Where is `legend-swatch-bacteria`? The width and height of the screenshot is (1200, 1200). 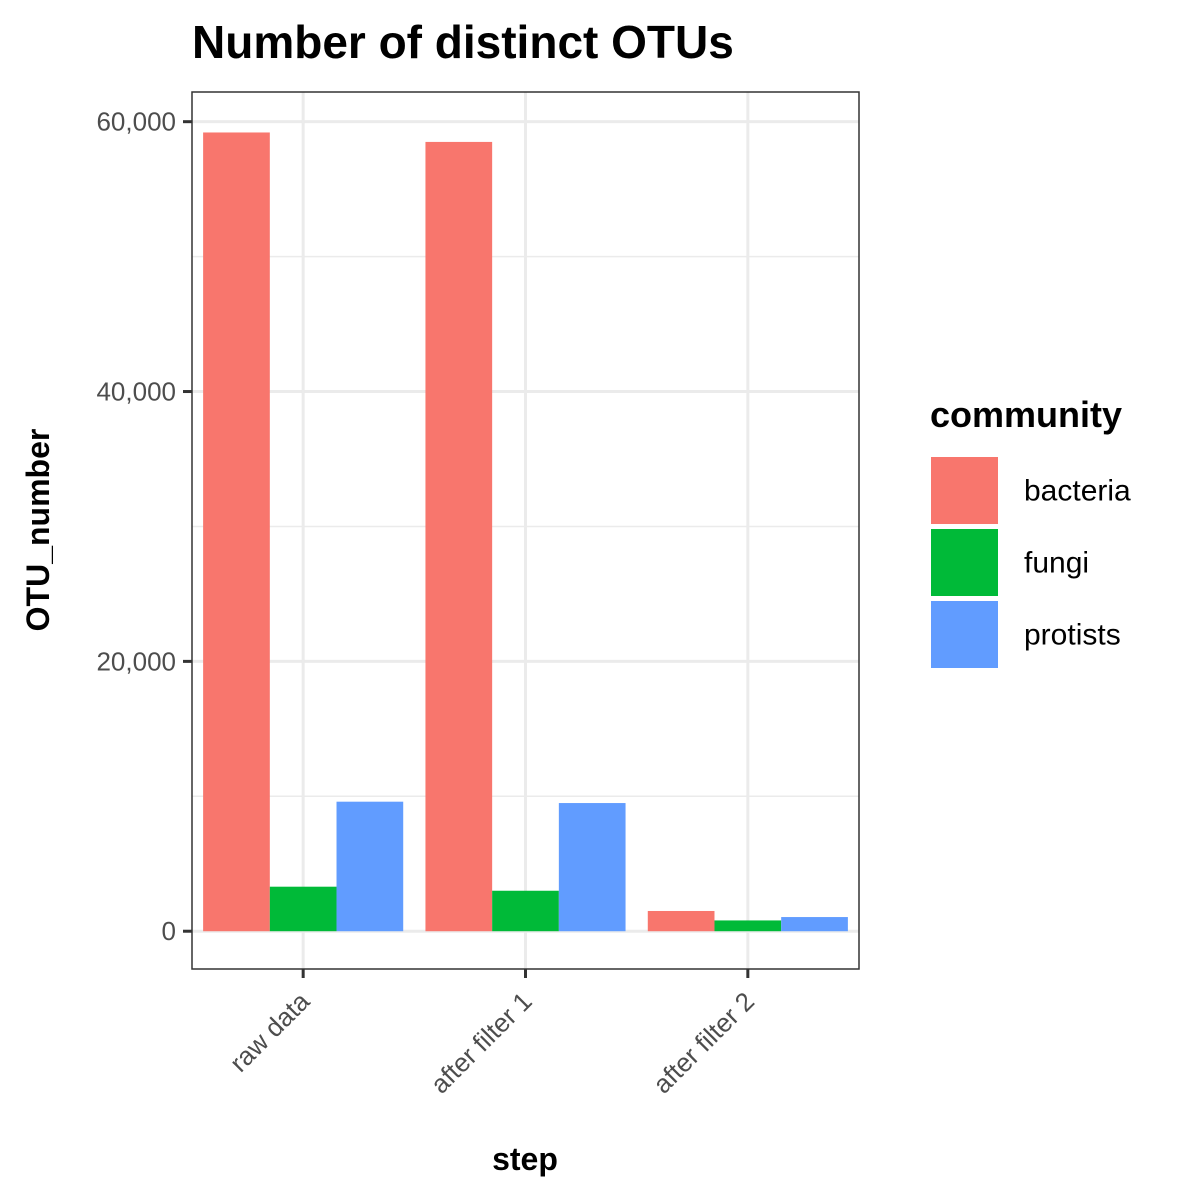 legend-swatch-bacteria is located at coordinates (964, 490).